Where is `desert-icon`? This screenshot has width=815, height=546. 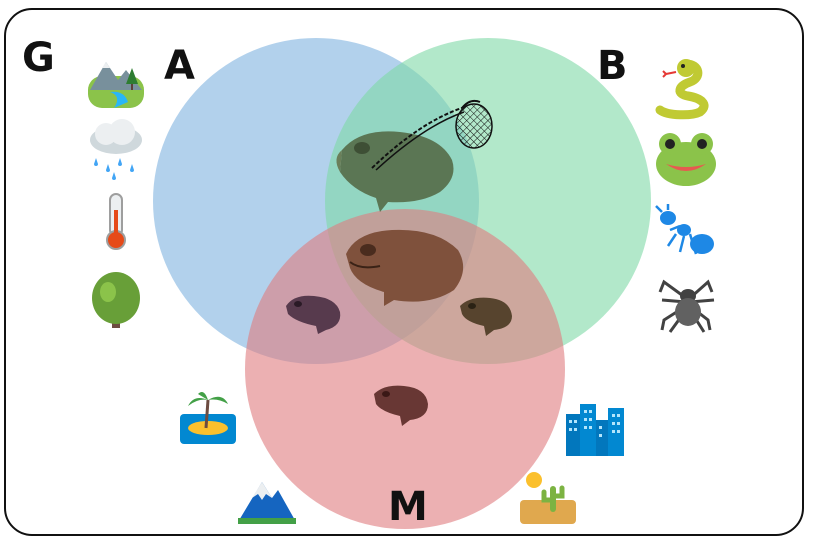 desert-icon is located at coordinates (548, 498).